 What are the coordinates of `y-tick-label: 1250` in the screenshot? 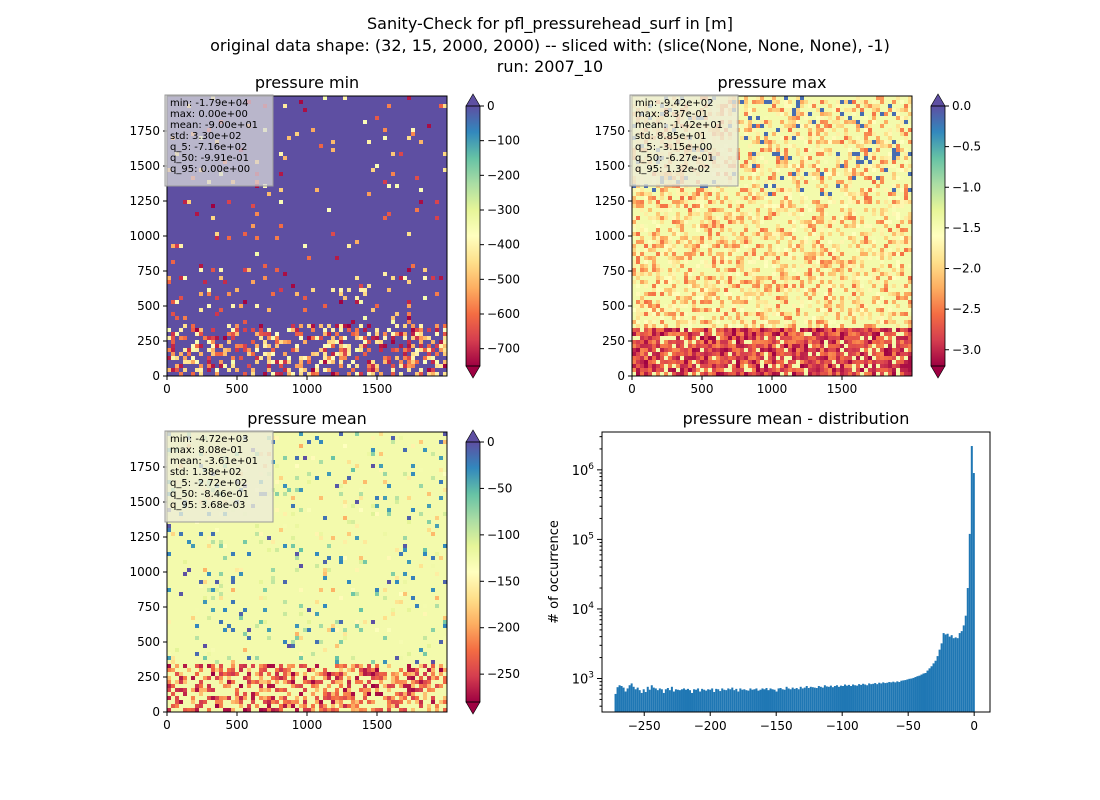 It's located at (144, 537).